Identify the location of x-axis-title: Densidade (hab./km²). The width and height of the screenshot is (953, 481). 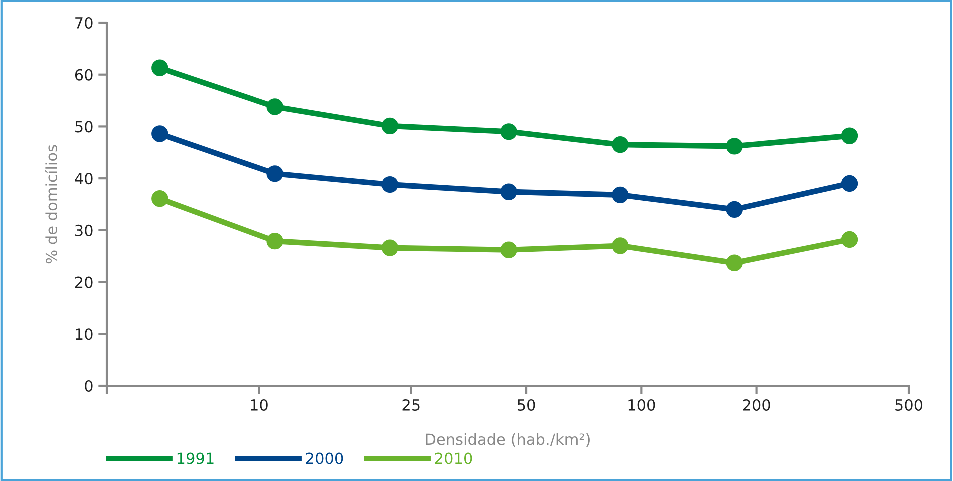
(508, 440).